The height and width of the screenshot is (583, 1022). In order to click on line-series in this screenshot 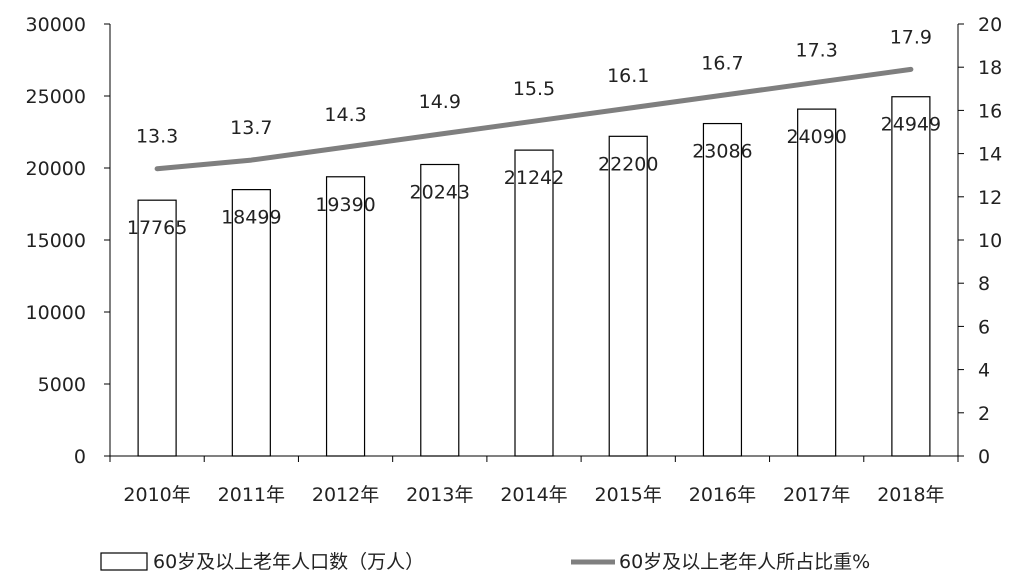, I will do `click(534, 119)`.